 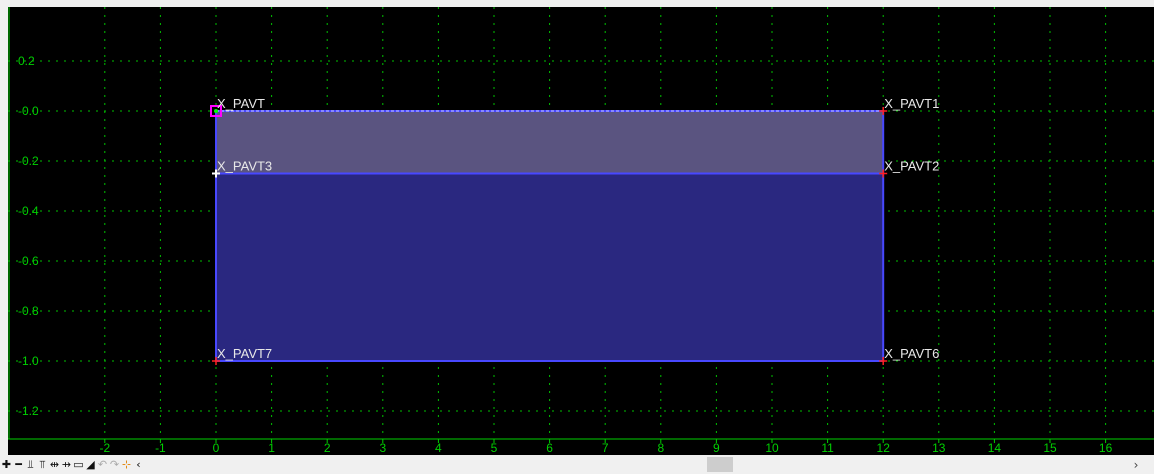 I want to click on point-label: X_PAVT6, so click(x=911, y=353).